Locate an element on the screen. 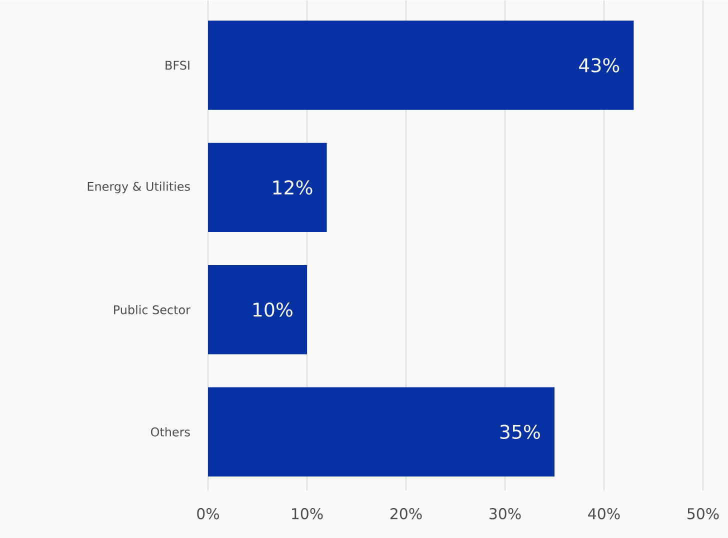 Image resolution: width=728 pixels, height=538 pixels. x-tick-label: 20% is located at coordinates (406, 514).